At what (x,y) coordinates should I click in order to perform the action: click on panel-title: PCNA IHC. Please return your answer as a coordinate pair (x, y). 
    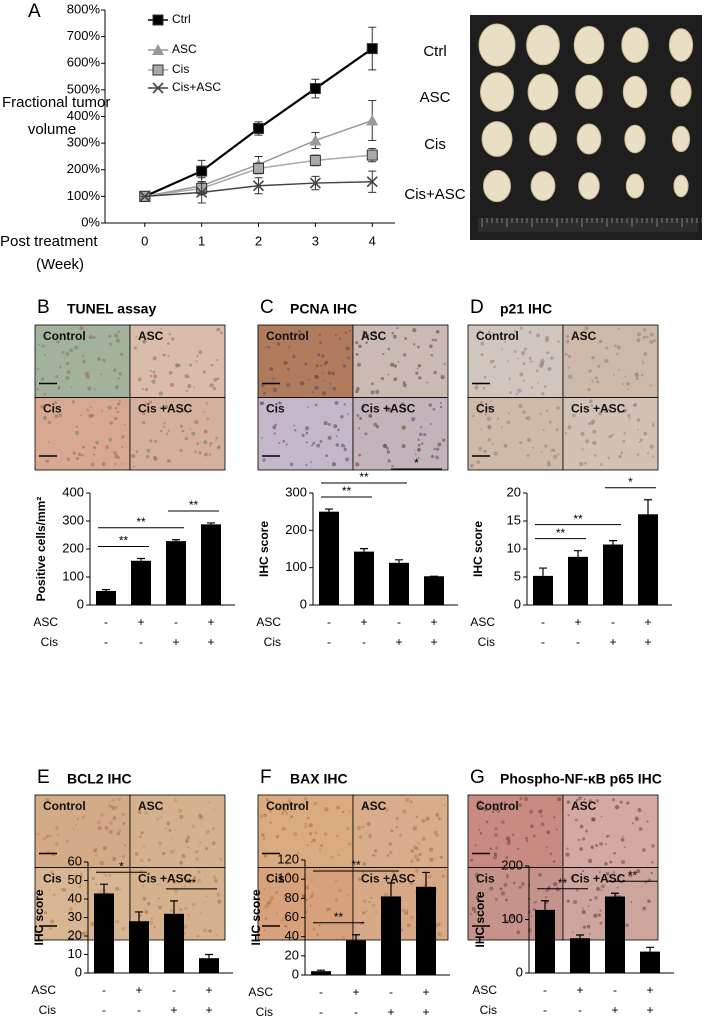
    Looking at the image, I should click on (323, 309).